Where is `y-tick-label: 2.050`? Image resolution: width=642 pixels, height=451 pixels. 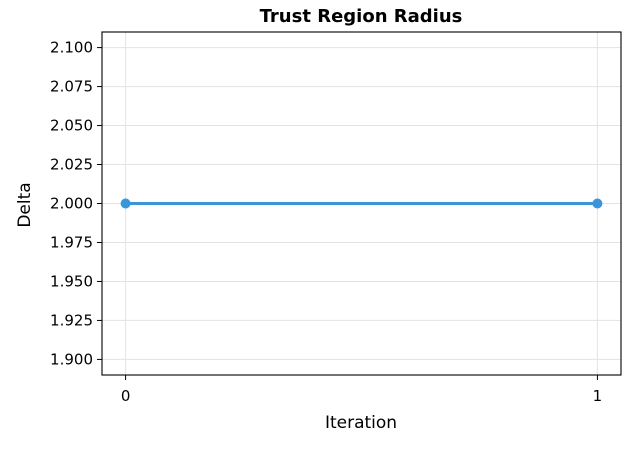
y-tick-label: 2.050 is located at coordinates (71, 126).